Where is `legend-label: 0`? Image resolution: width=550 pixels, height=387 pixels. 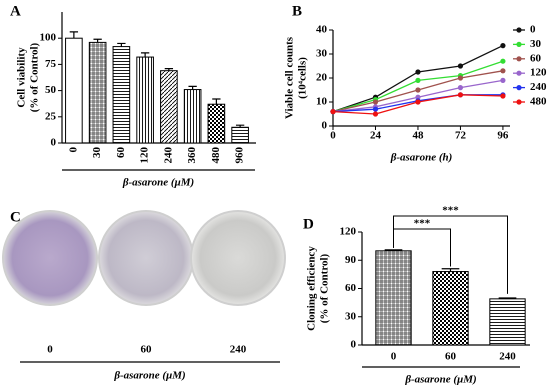
legend-label: 0 is located at coordinates (533, 30).